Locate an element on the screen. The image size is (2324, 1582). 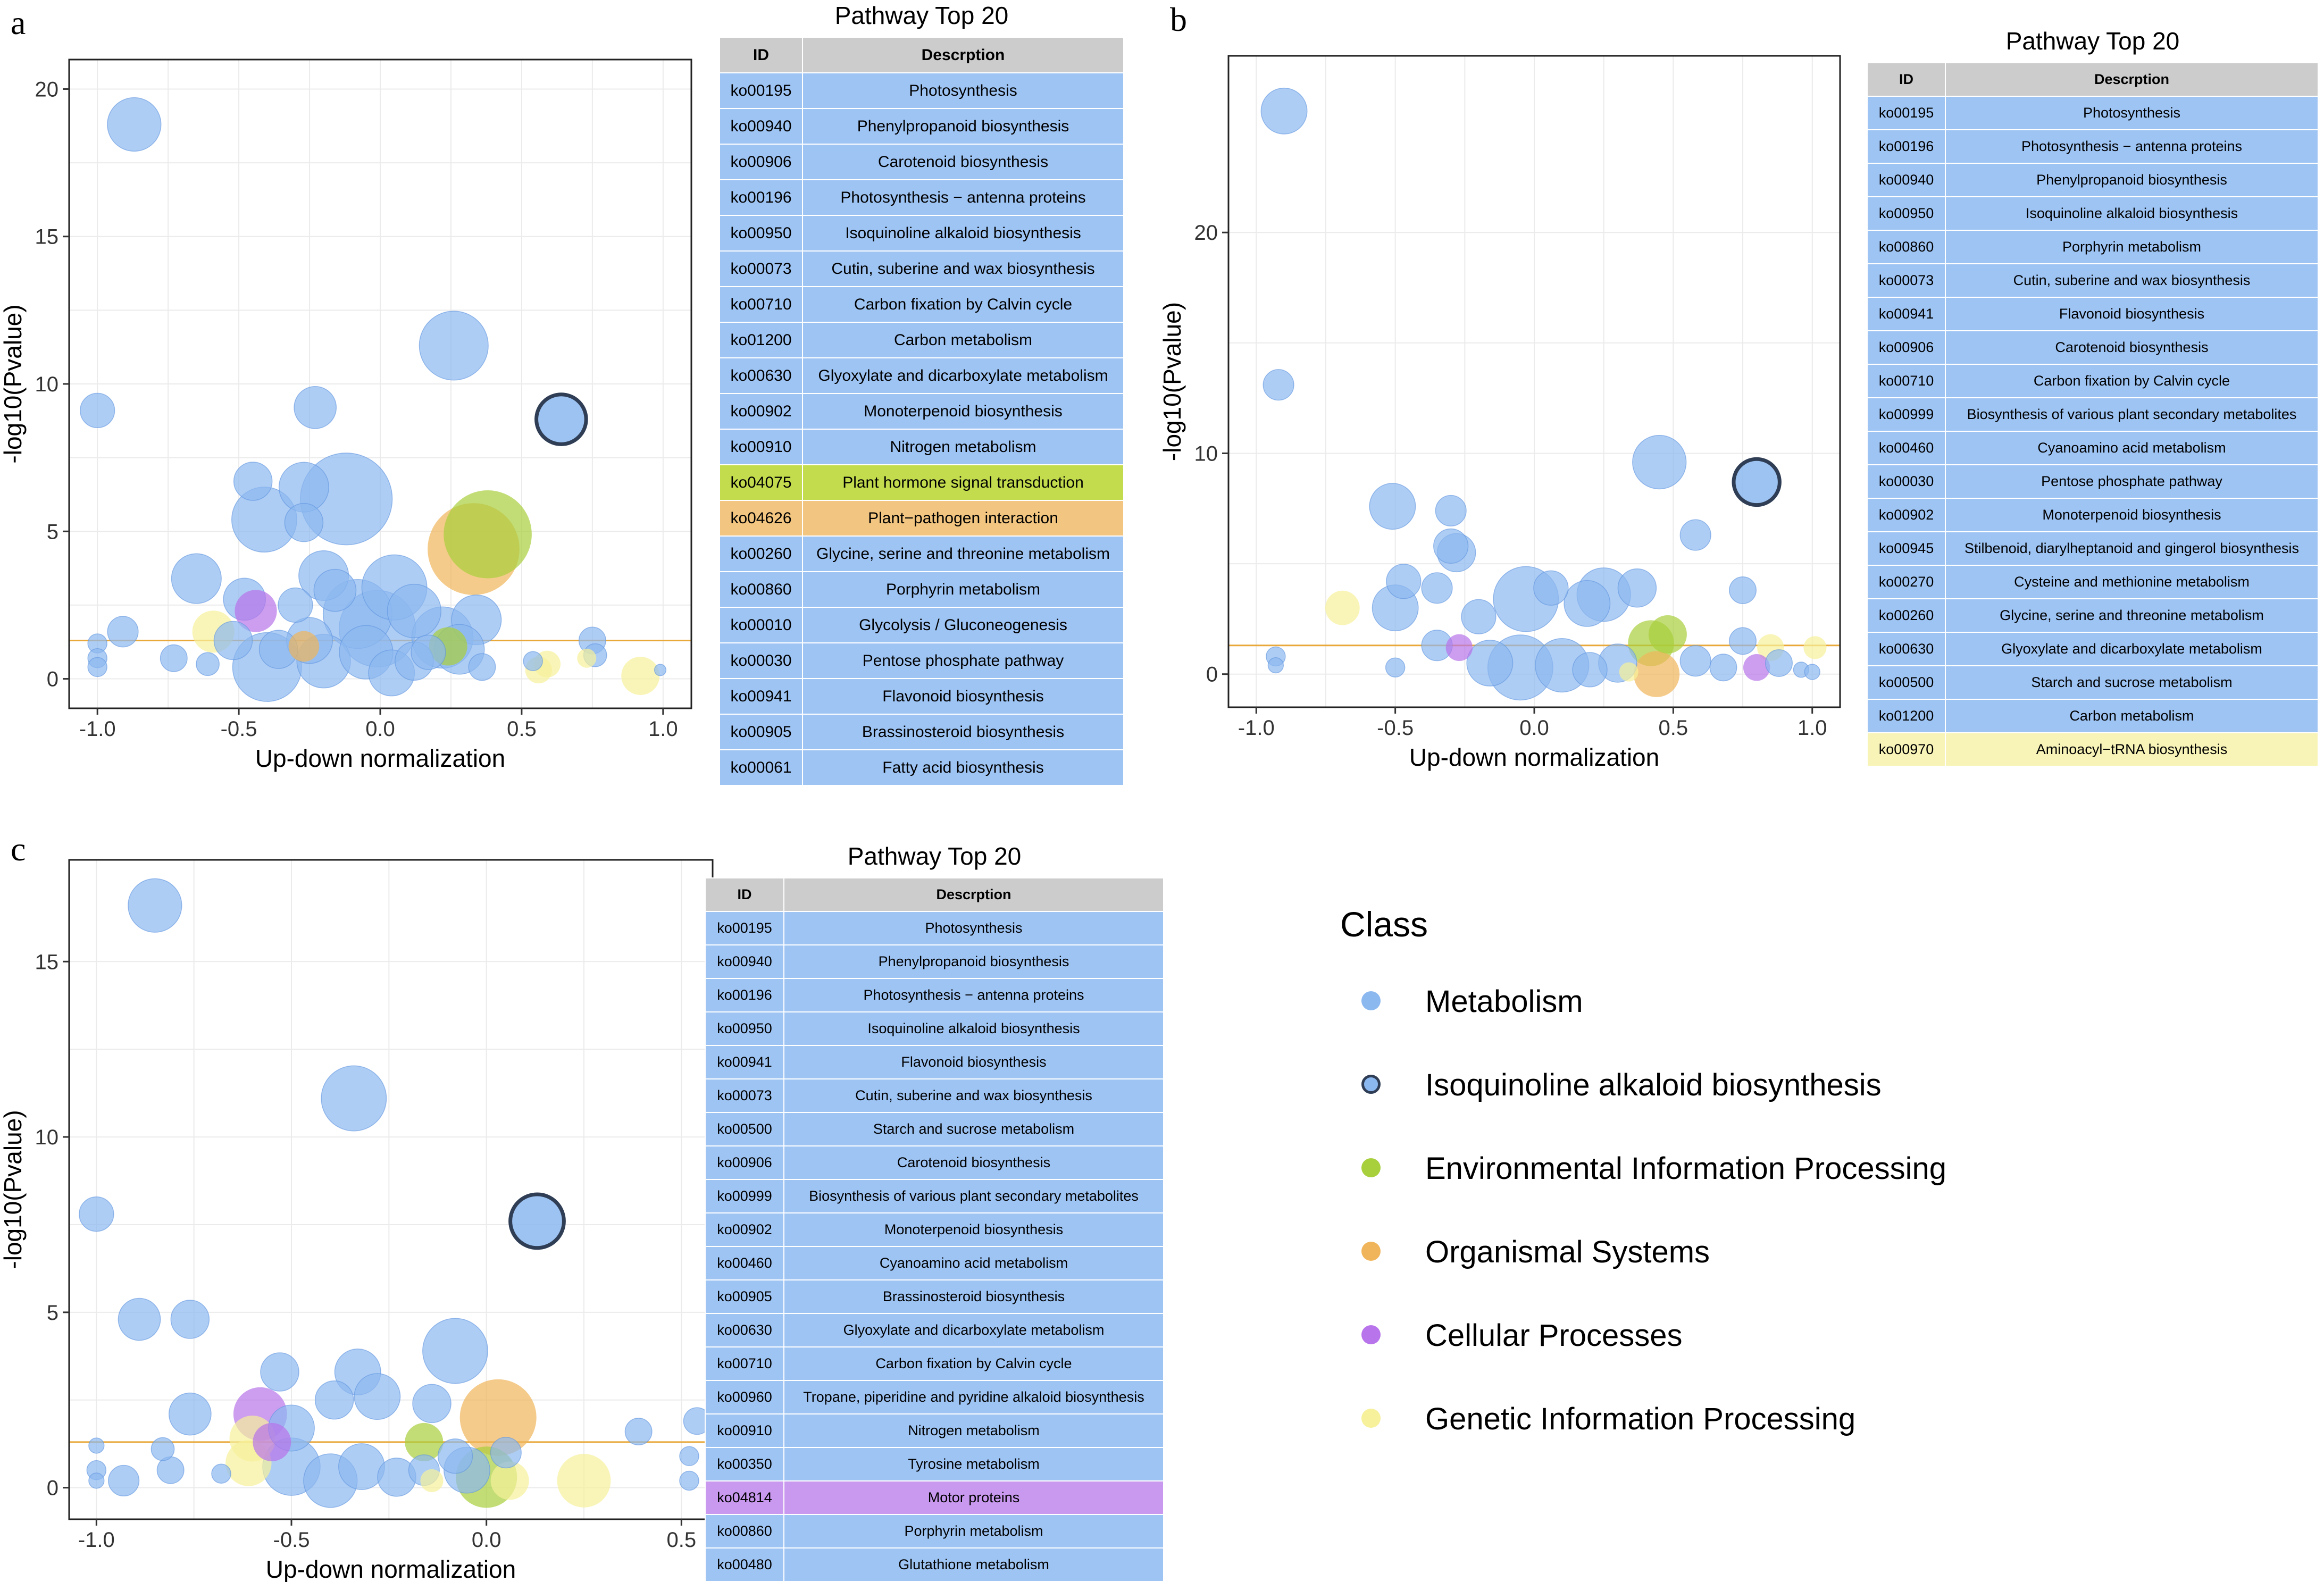
chart-b-xtick-label: 0.0 is located at coordinates (1534, 728).